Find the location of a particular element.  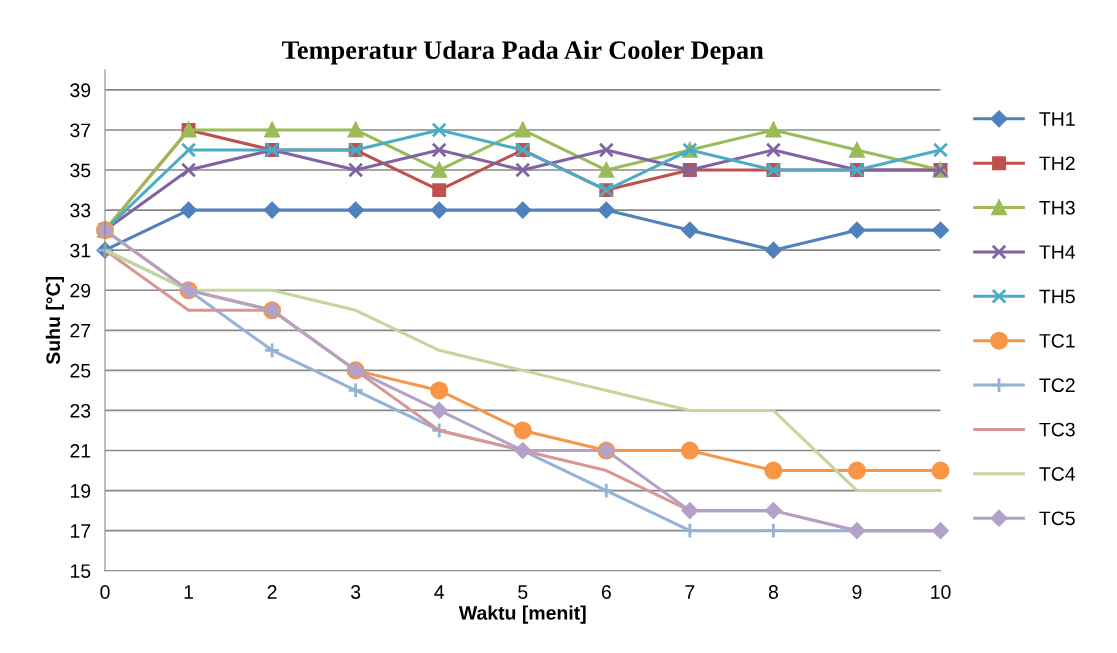

y-tick-label: 29 is located at coordinates (80, 290).